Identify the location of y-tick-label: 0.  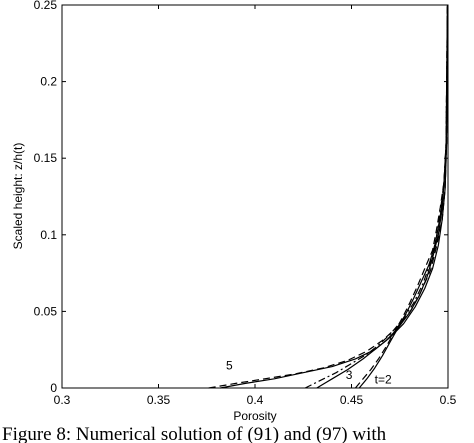
(53, 388).